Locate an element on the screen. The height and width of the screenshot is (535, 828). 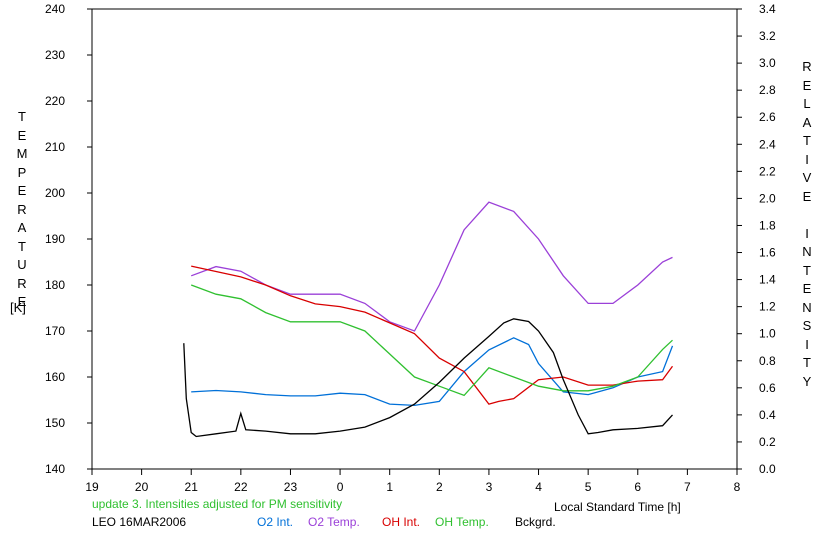
left-tick-label: 160 is located at coordinates (55, 377).